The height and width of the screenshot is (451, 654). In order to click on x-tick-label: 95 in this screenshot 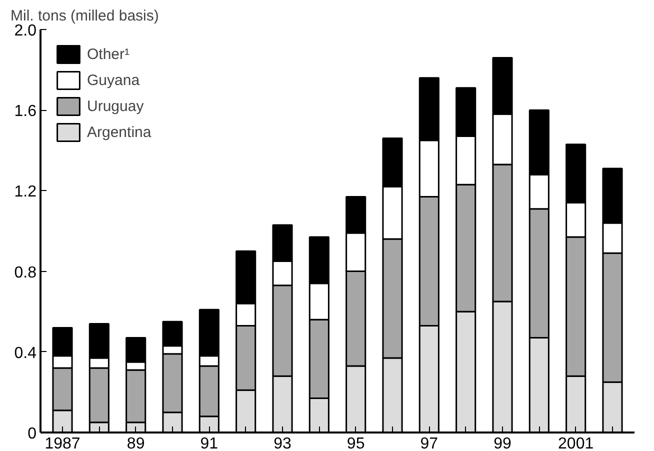, I will do `click(355, 443)`.